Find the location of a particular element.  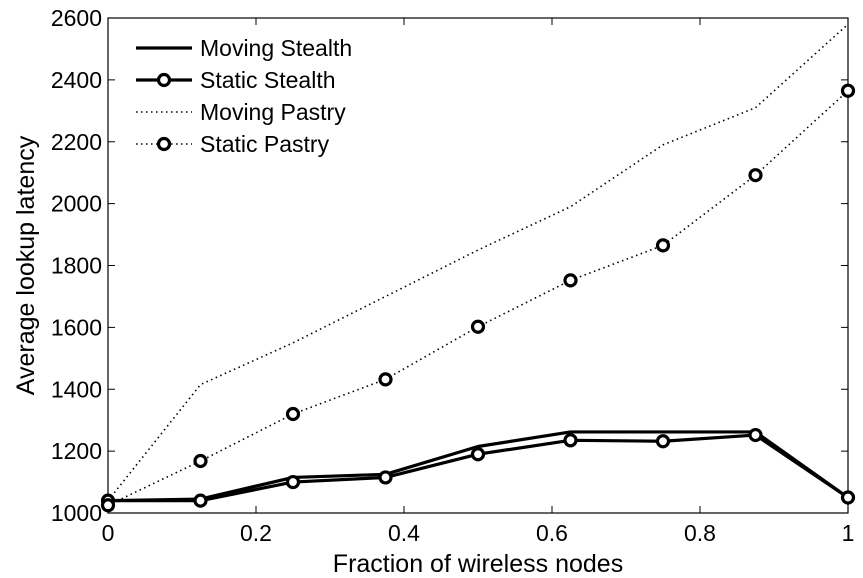

y-tick-label: 2000 is located at coordinates (76, 204).